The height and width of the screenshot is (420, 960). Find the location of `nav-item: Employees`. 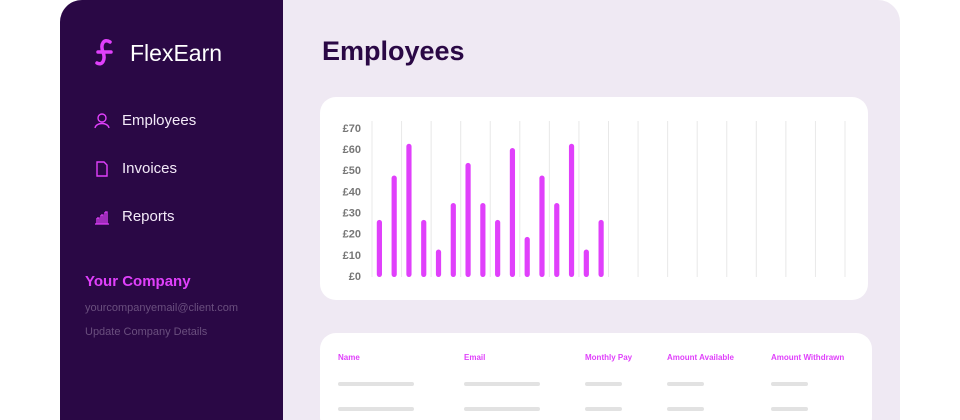

nav-item: Employees is located at coordinates (145, 120).